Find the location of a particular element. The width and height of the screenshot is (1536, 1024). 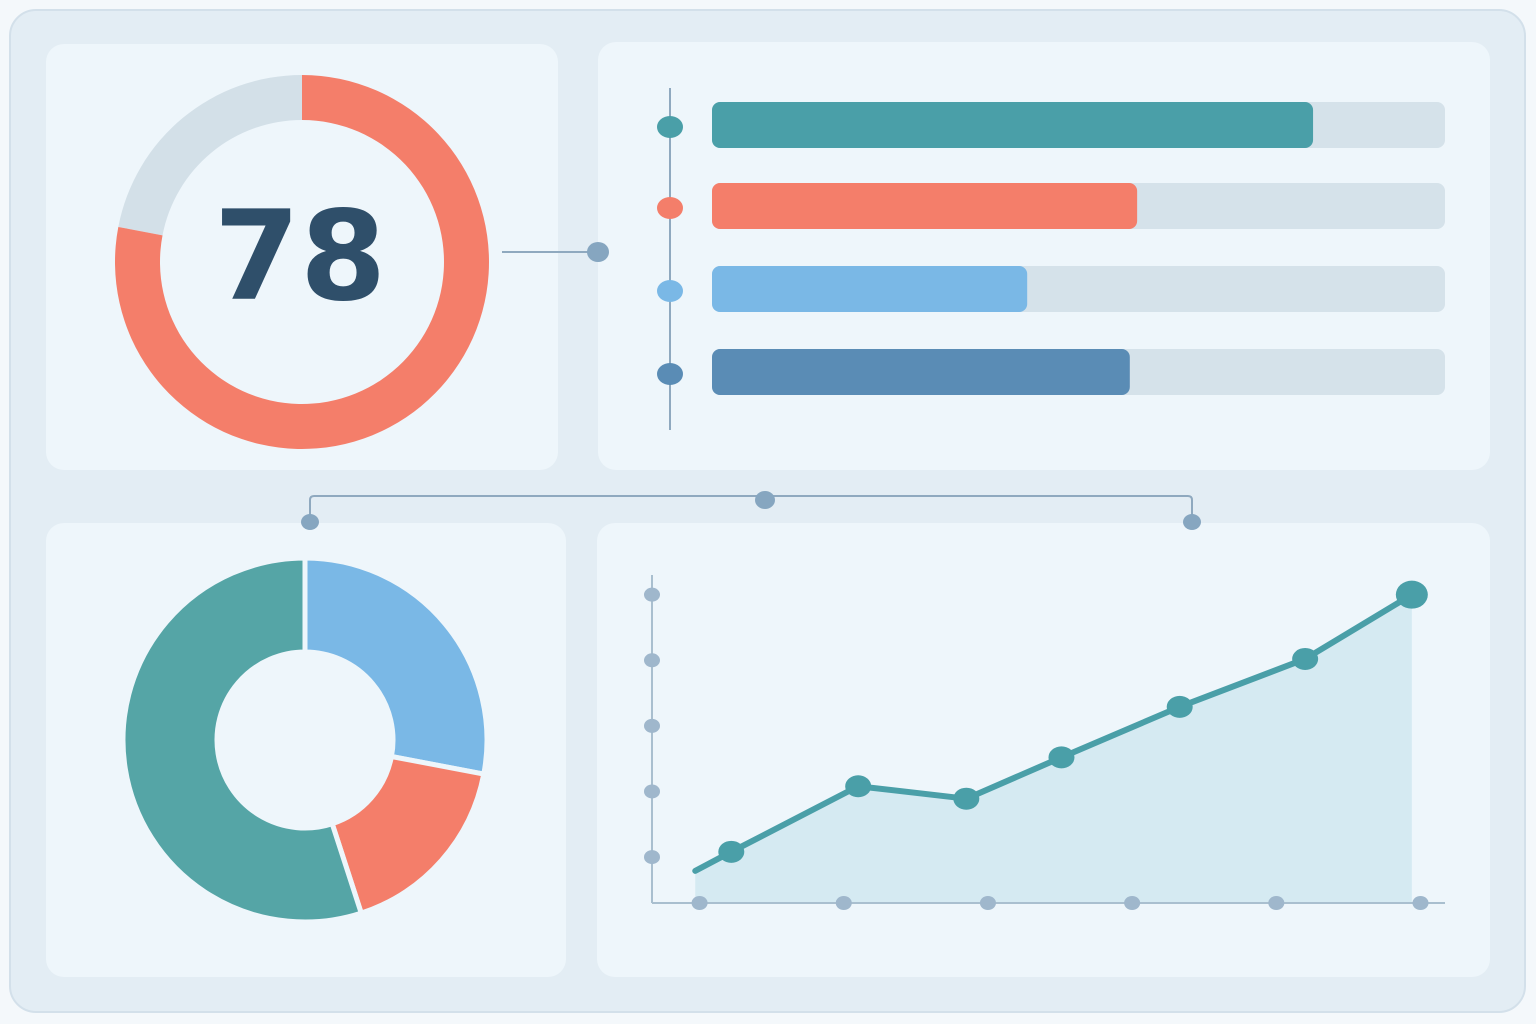

line is located at coordinates (1053, 732).